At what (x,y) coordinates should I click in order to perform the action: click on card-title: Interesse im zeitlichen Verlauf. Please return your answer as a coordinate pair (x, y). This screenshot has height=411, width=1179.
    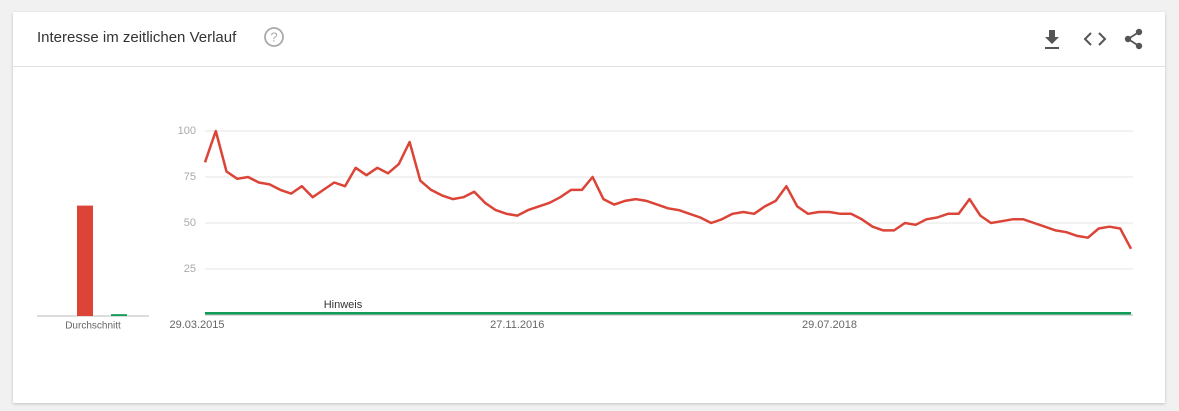
    Looking at the image, I should click on (137, 37).